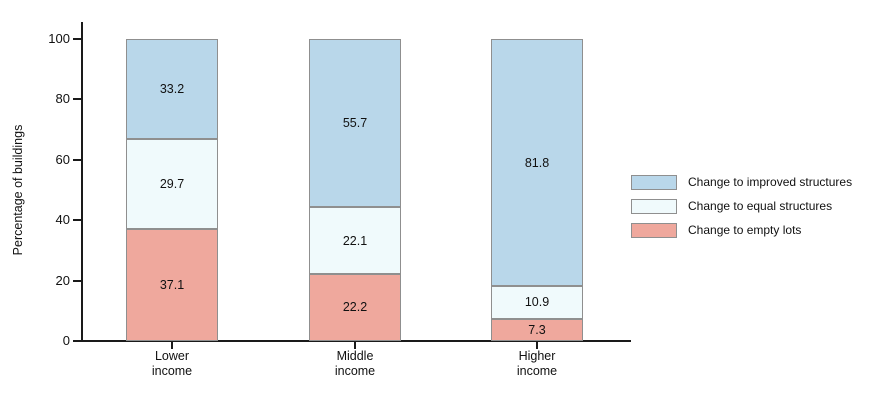 Image resolution: width=884 pixels, height=402 pixels. I want to click on y-axis-tick-label: 20, so click(62, 280).